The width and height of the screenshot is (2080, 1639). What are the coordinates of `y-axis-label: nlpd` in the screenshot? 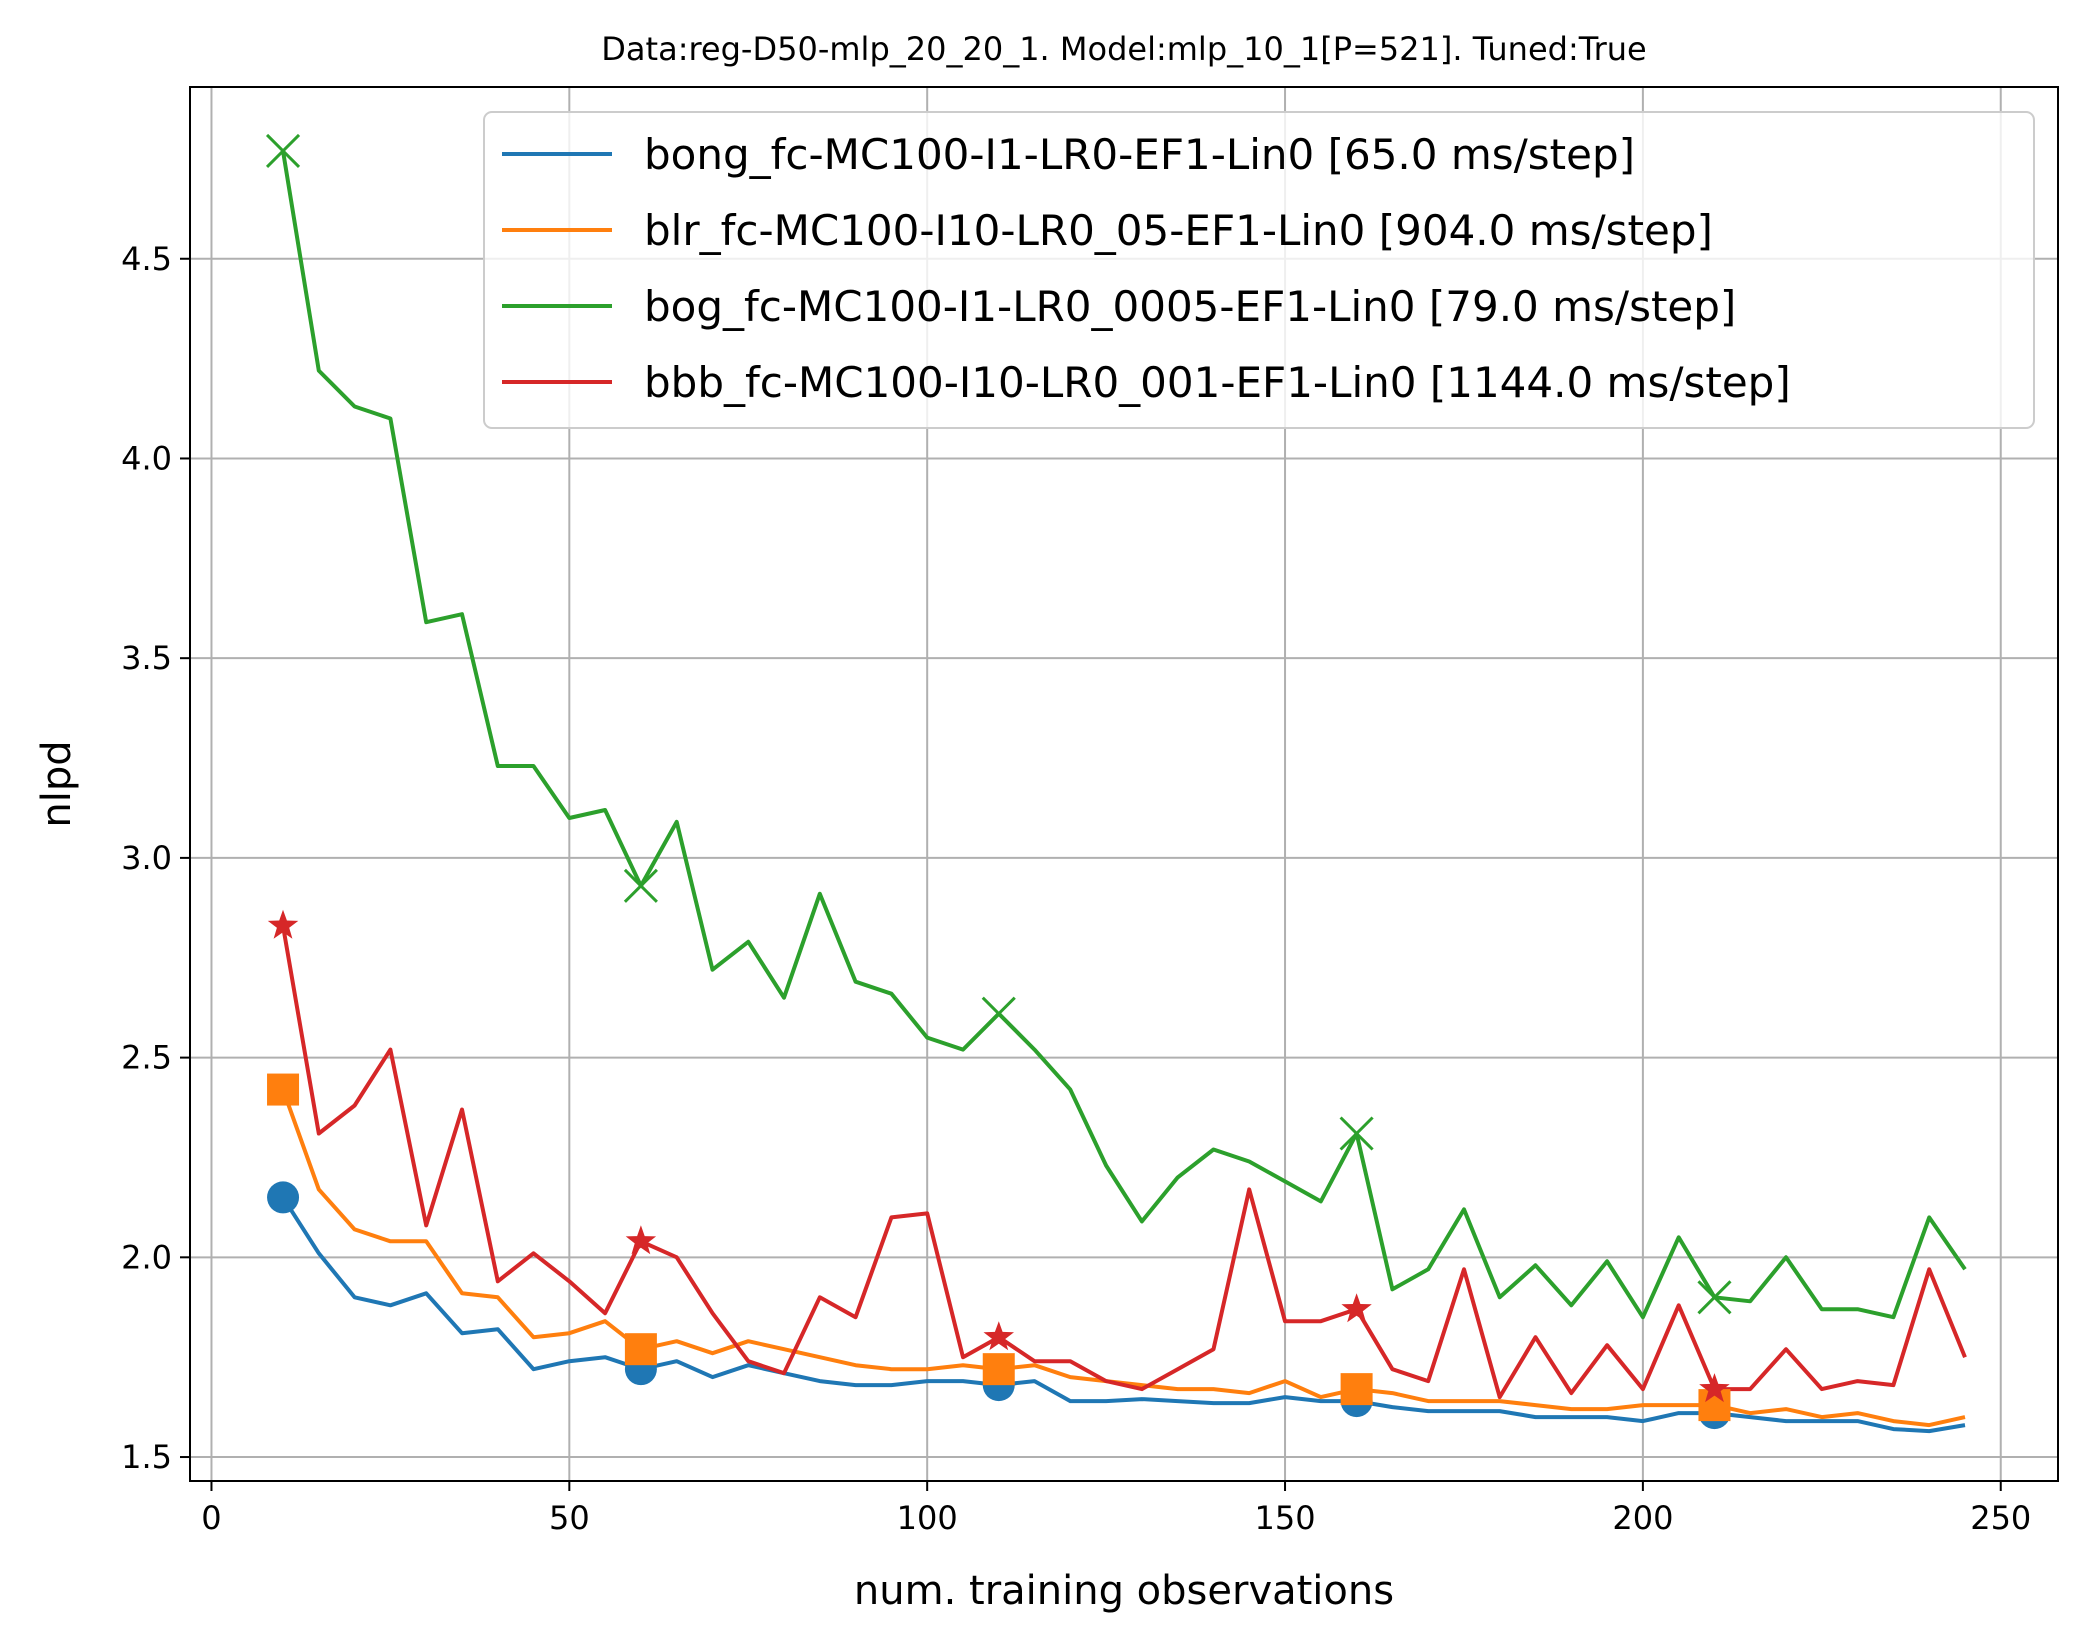 It's located at (57, 783).